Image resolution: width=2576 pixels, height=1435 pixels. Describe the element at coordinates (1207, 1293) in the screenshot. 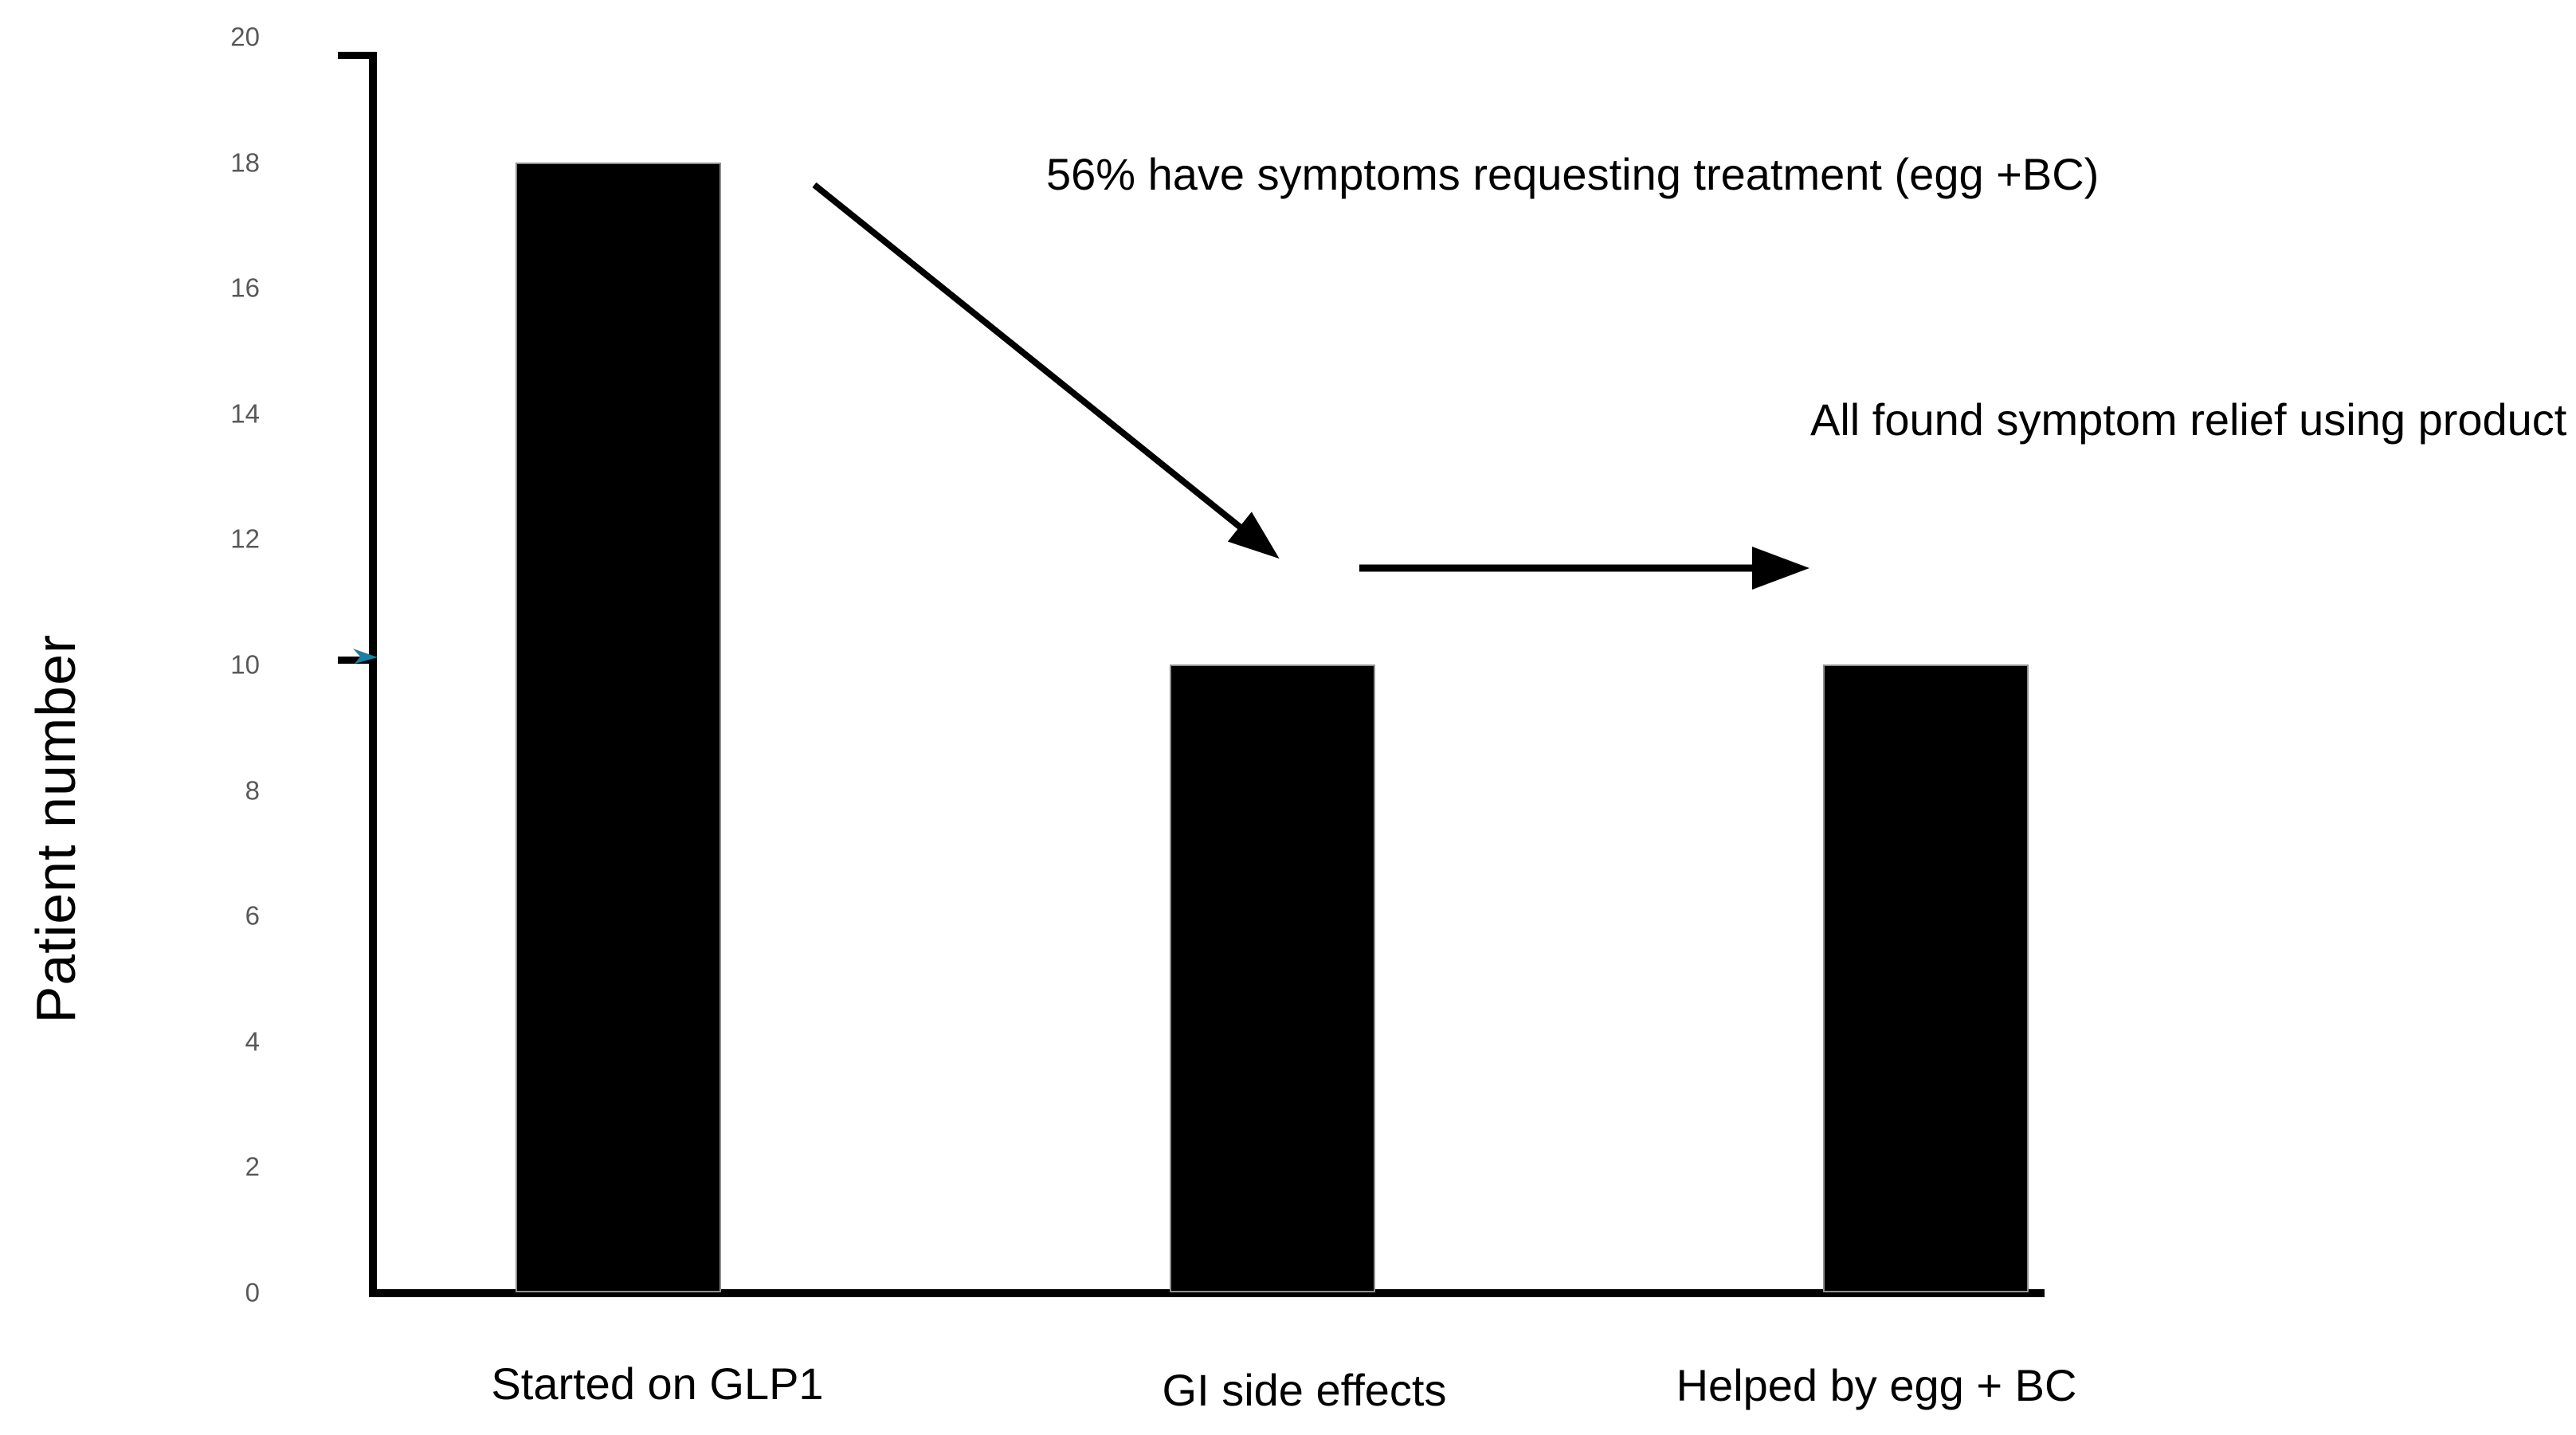

I see `x-axis-line` at that location.